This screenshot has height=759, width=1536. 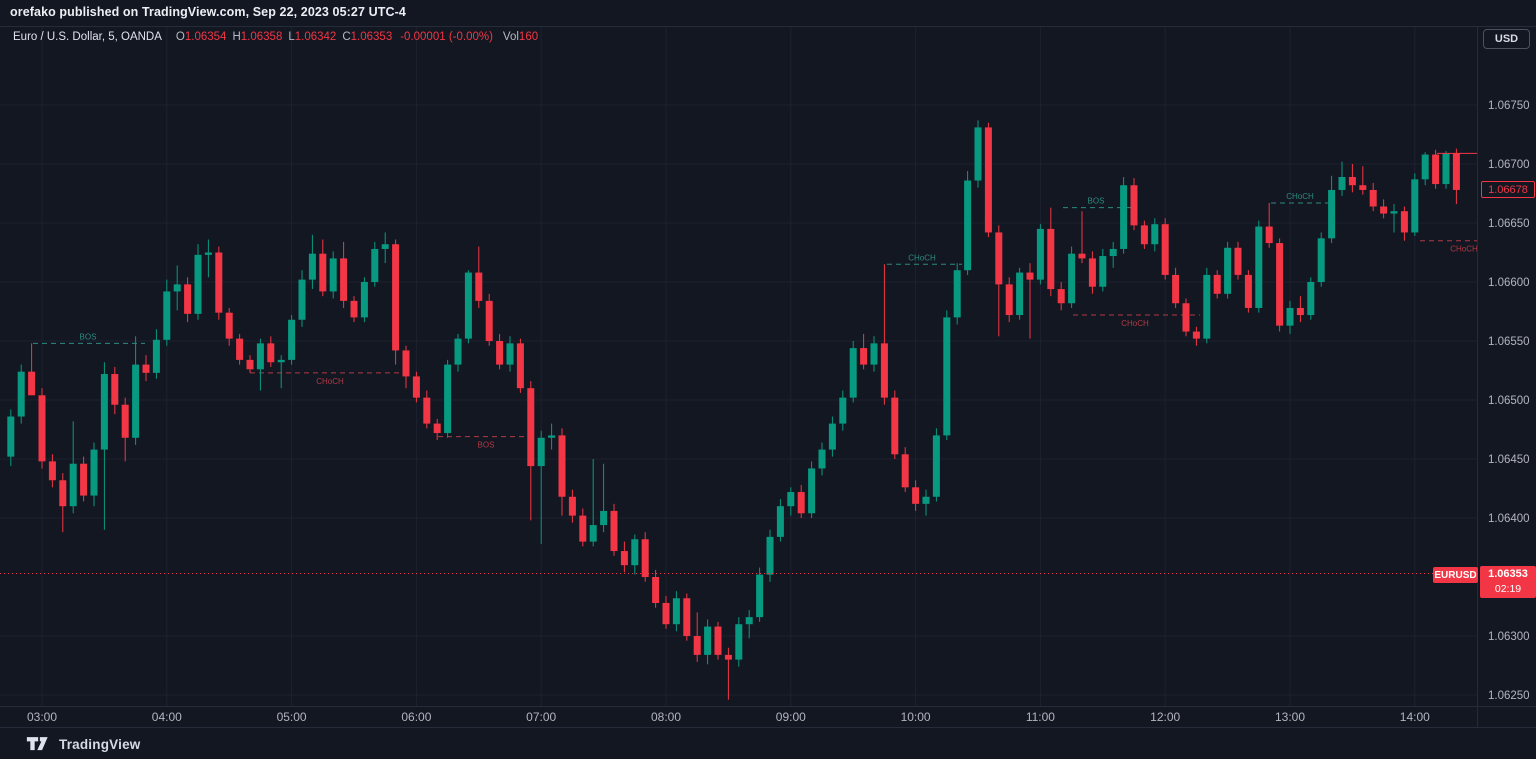 What do you see at coordinates (100, 744) in the screenshot?
I see `tradingview-brand-name: TradingView` at bounding box center [100, 744].